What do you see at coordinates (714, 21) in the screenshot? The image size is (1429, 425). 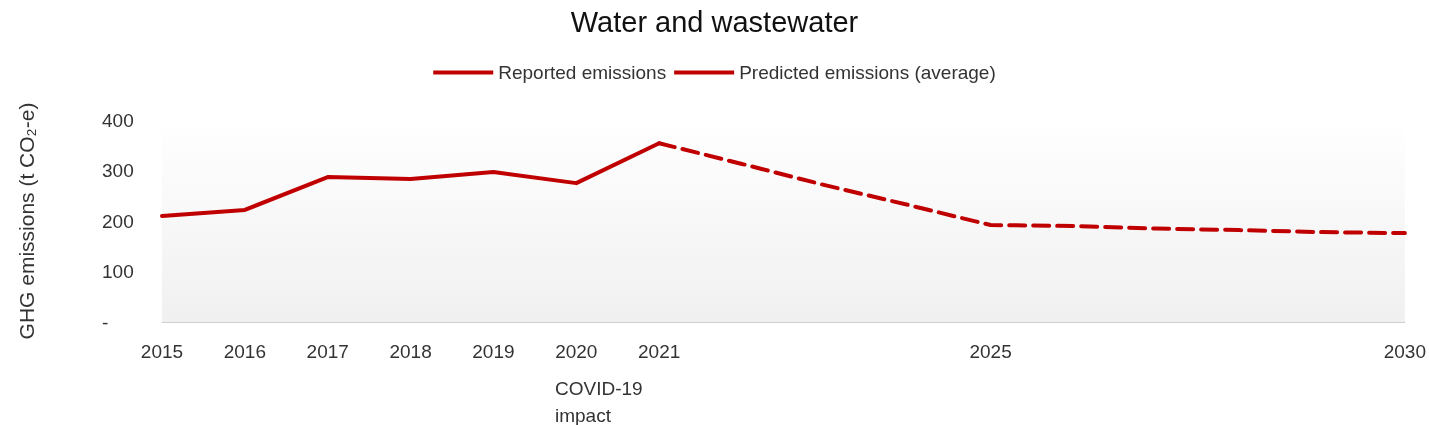 I see `chart-title: Water and wastewater` at bounding box center [714, 21].